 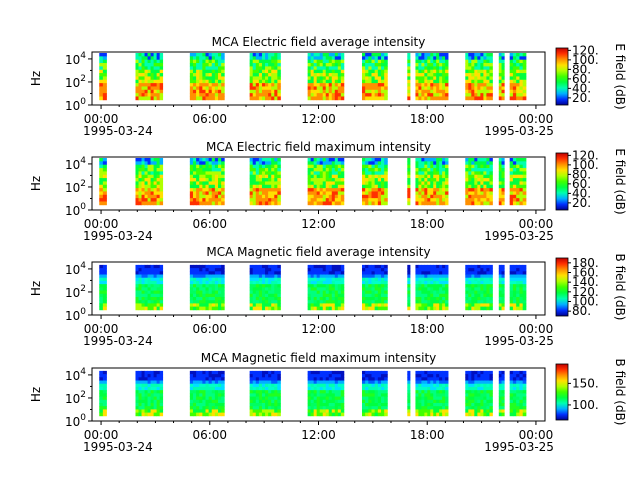 I want to click on colorbar-tick-label: 120., so click(x=585, y=292).